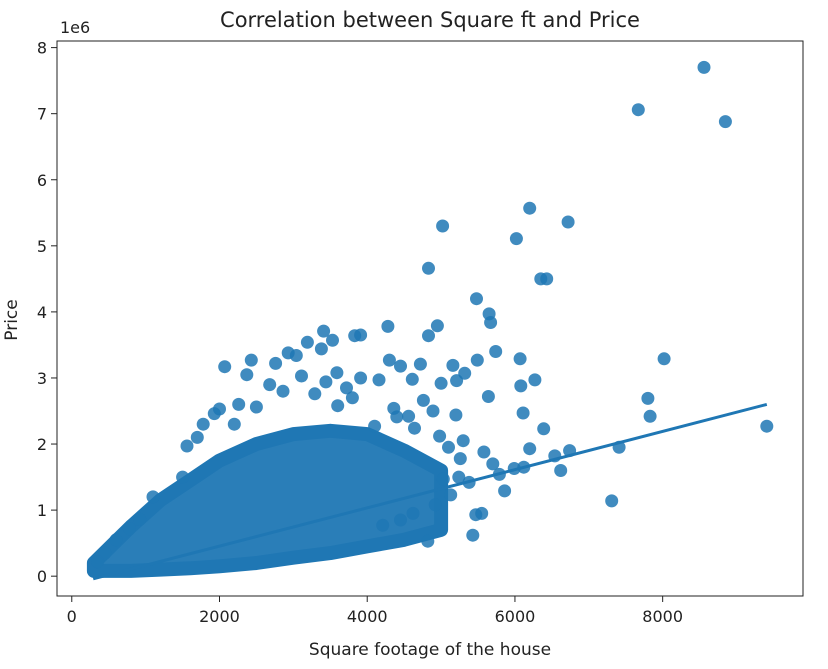  What do you see at coordinates (267, 500) in the screenshot?
I see `dense-band-area` at bounding box center [267, 500].